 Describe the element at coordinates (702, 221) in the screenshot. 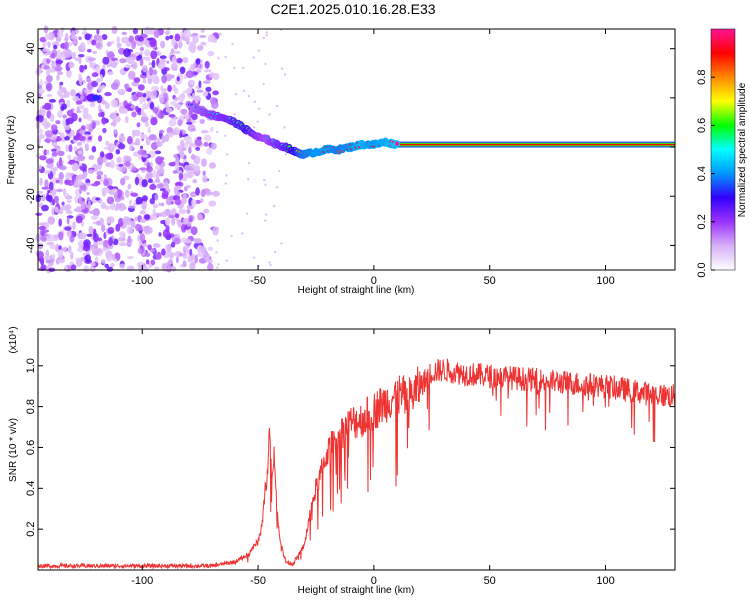

I see `colorbar-tick-label: 0.2` at that location.